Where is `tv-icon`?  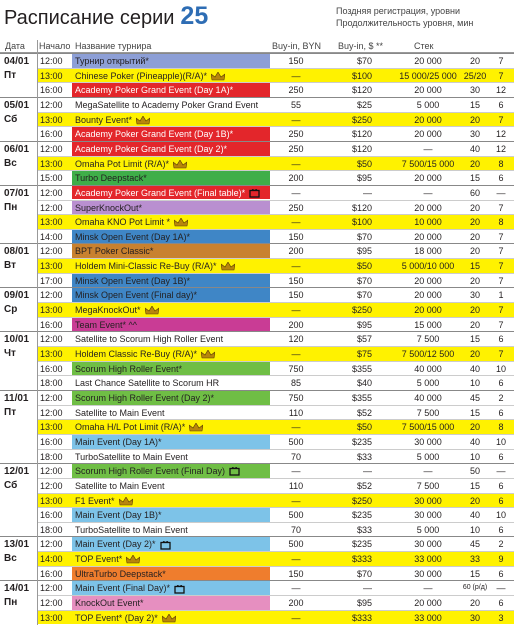 tv-icon is located at coordinates (179, 589).